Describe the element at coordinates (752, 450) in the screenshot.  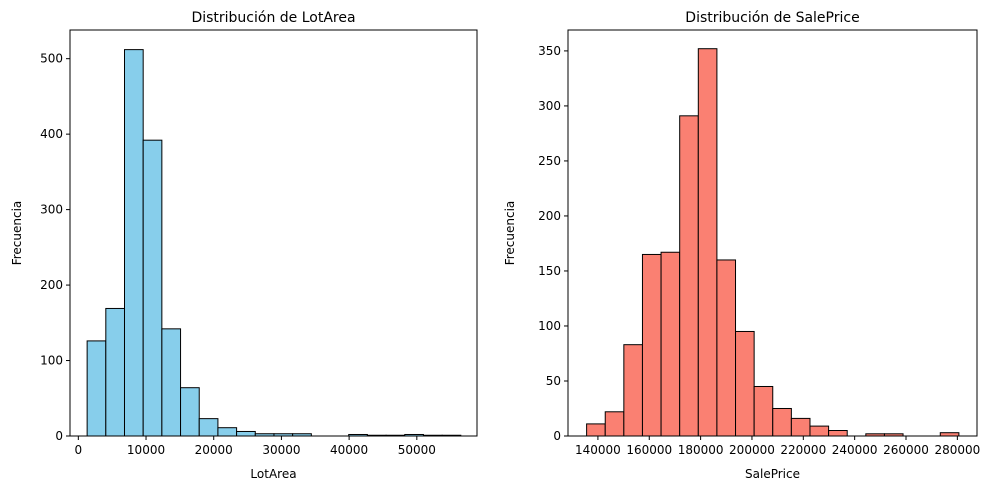
I see `x-tick-label: 200000` at that location.